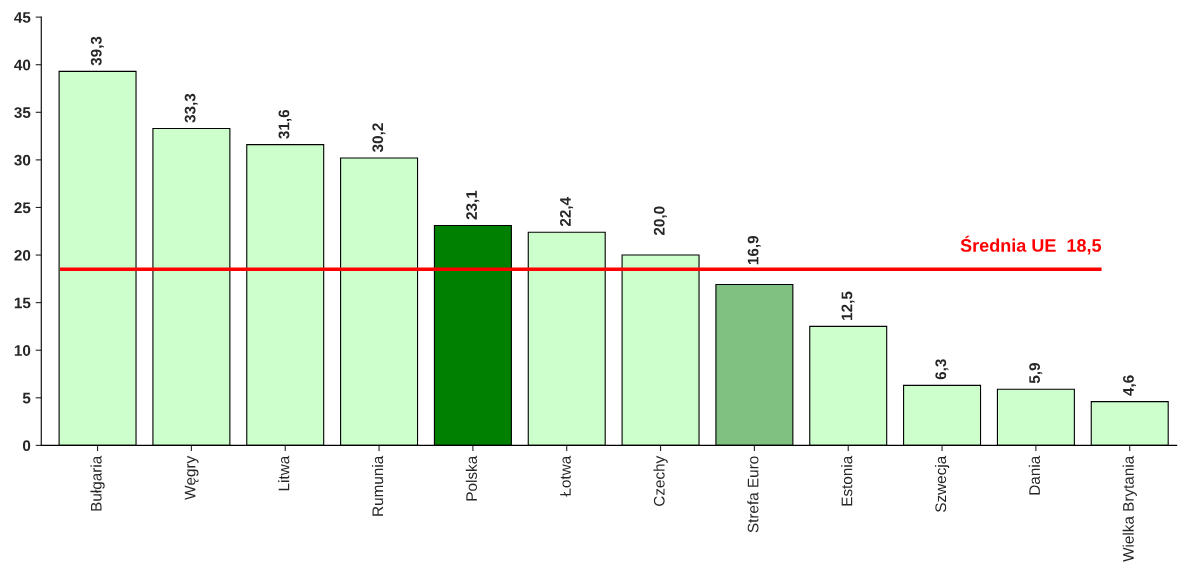 Image resolution: width=1179 pixels, height=571 pixels. I want to click on data-label: 12,5, so click(848, 305).